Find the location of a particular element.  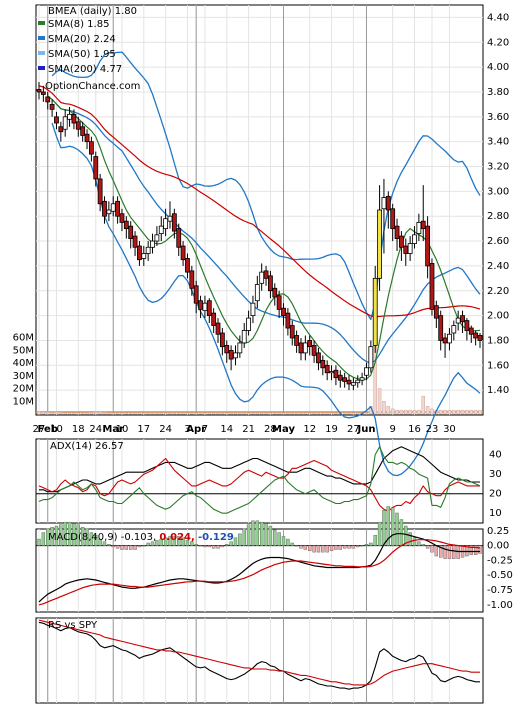

price-tick-label: 4.40 is located at coordinates (498, 17).